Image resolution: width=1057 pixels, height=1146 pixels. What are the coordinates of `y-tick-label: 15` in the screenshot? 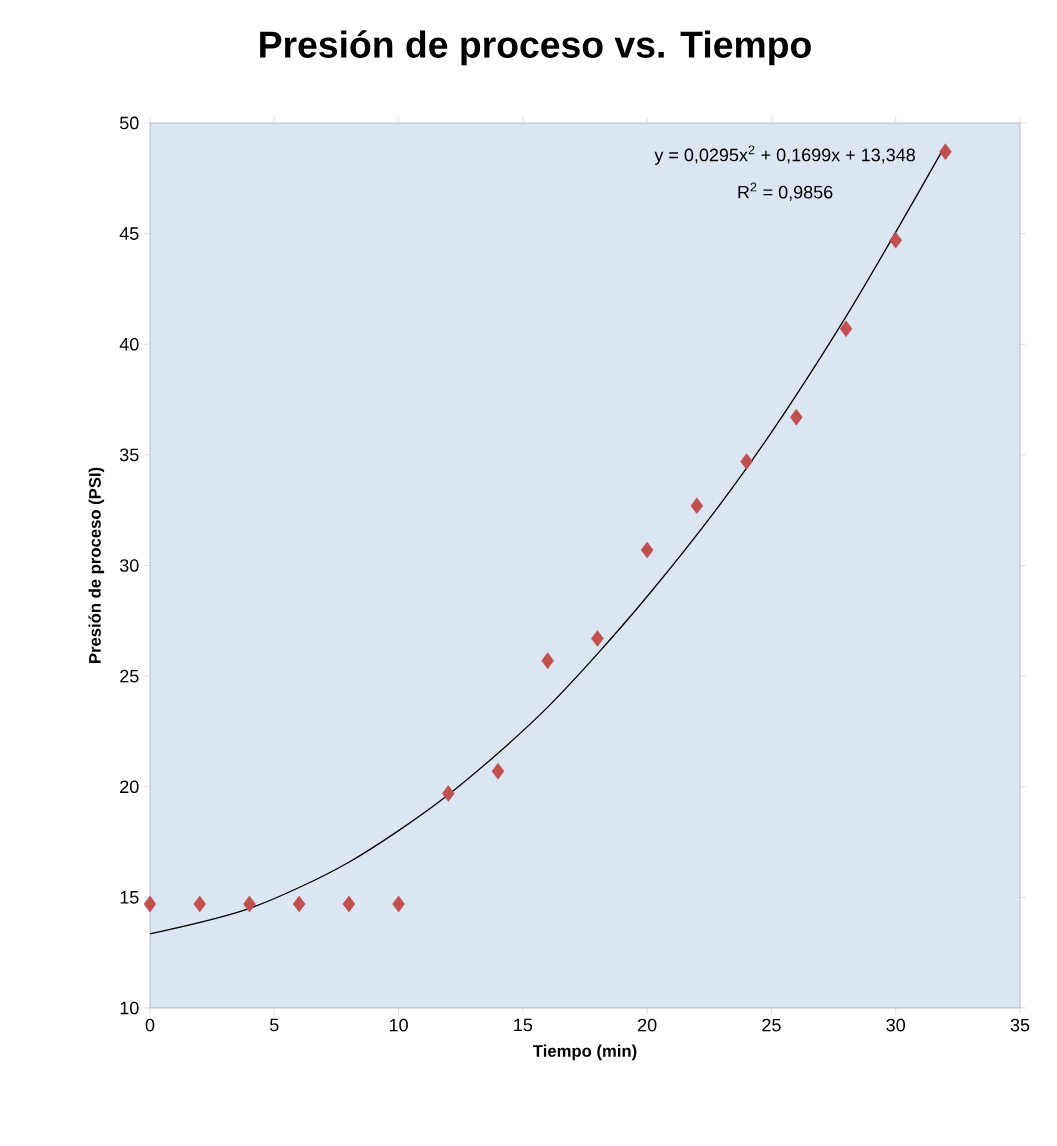 It's located at (129, 897).